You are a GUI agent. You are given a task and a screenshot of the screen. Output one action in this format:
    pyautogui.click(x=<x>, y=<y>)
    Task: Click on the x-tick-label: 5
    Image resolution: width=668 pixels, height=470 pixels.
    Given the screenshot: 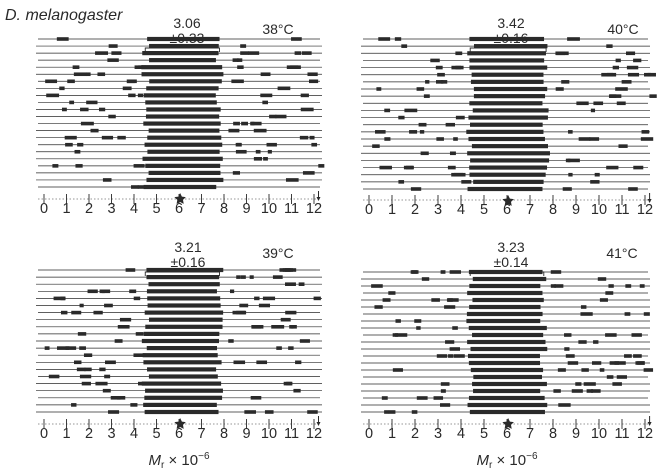 What is the action you would take?
    pyautogui.click(x=156, y=209)
    